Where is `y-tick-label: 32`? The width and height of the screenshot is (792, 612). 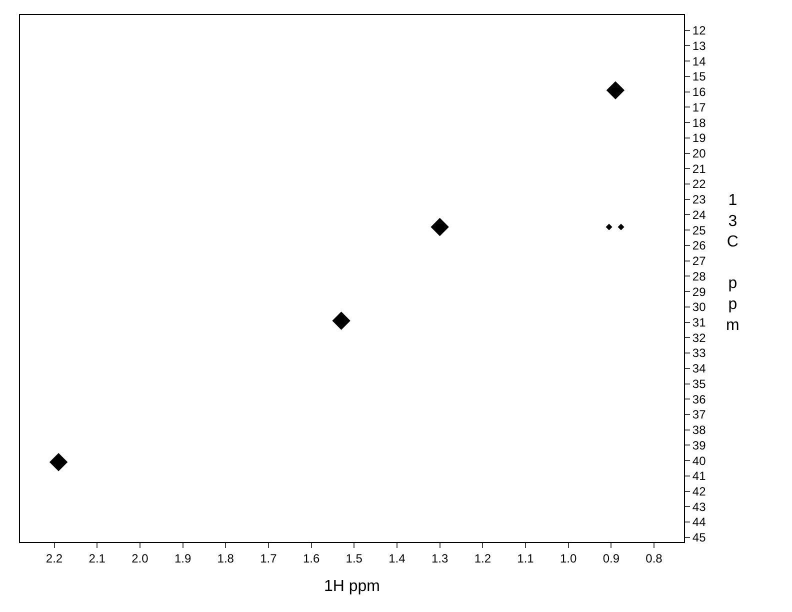
y-tick-label: 32 is located at coordinates (699, 337).